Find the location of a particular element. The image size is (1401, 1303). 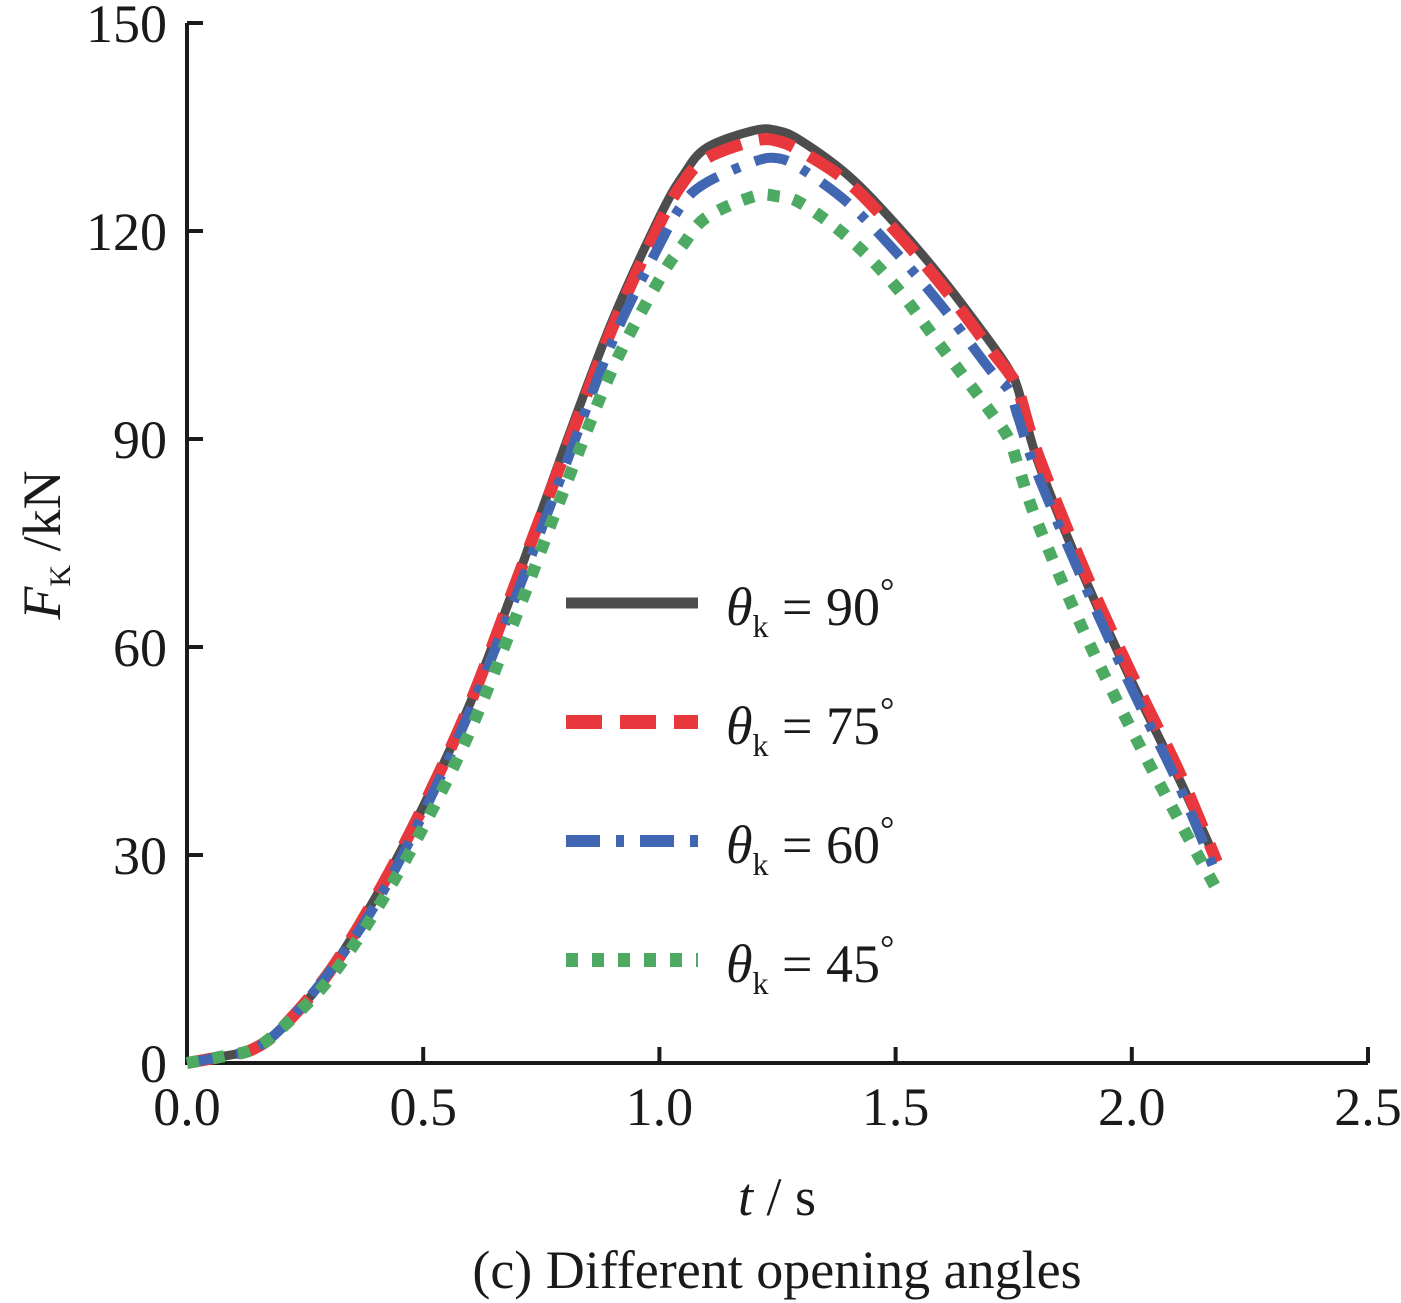

y-tick-label: 120 is located at coordinates (126, 232).